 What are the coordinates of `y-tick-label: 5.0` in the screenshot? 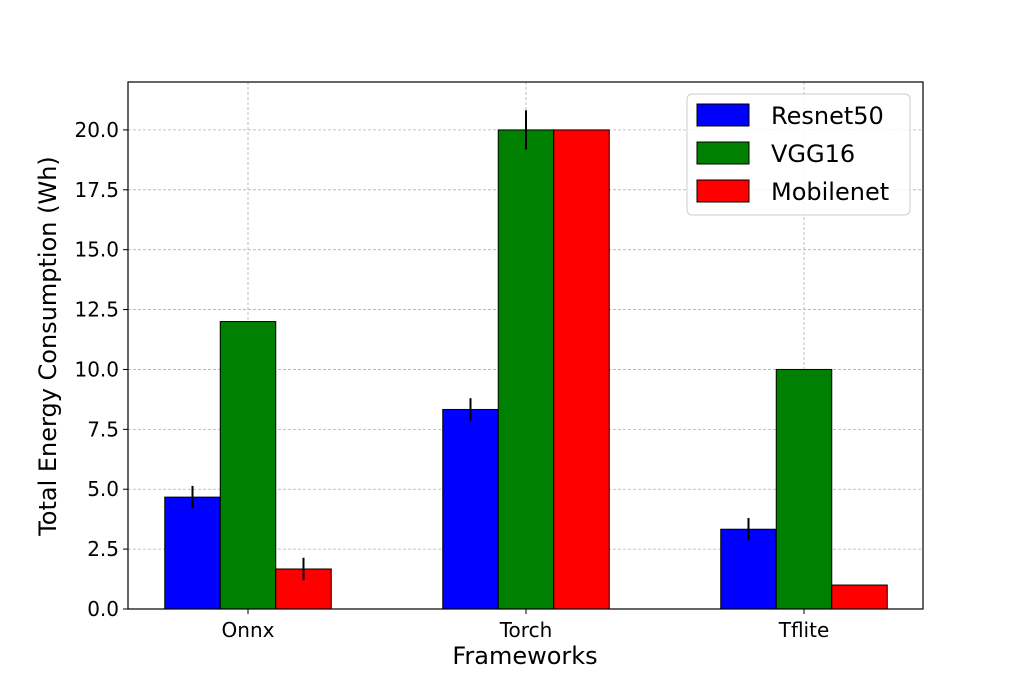 It's located at (103, 489).